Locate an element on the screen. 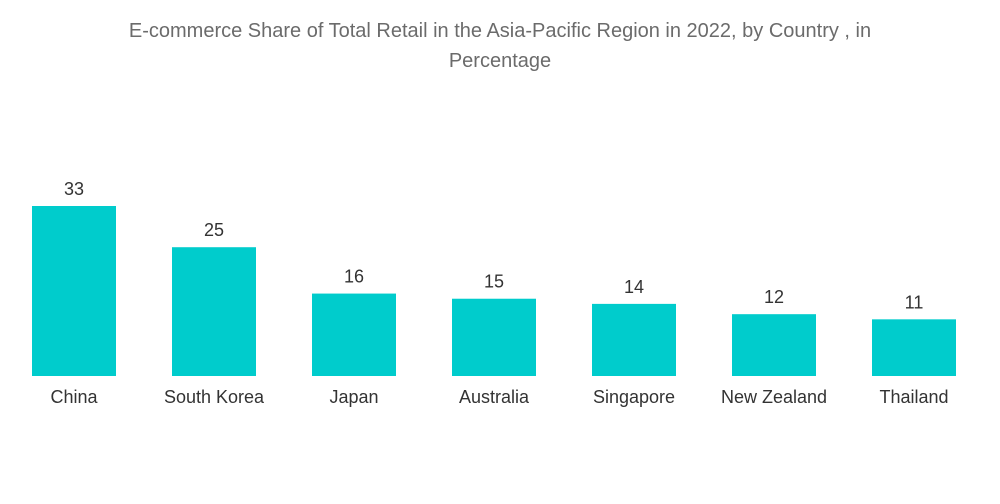 Image resolution: width=1000 pixels, height=504 pixels. bar-new-zealand is located at coordinates (774, 345).